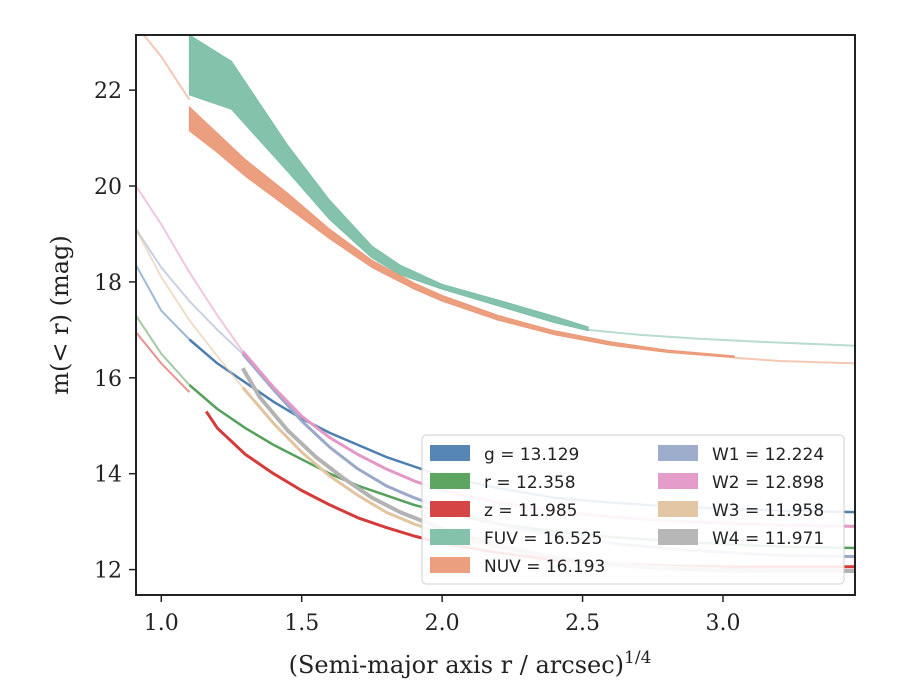 This screenshot has width=900, height=700. I want to click on series-FUV-extrapolation, so click(721, 337).